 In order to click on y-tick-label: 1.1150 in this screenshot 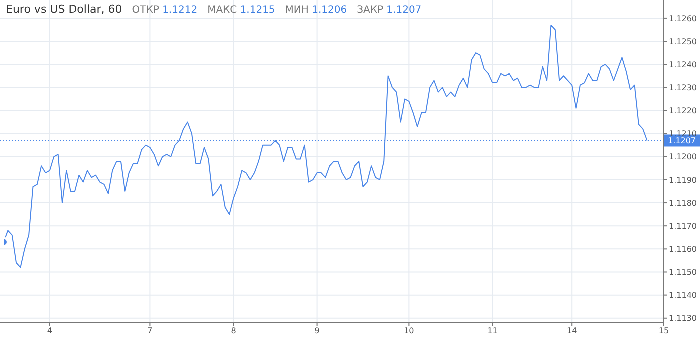, I will do `click(683, 273)`.